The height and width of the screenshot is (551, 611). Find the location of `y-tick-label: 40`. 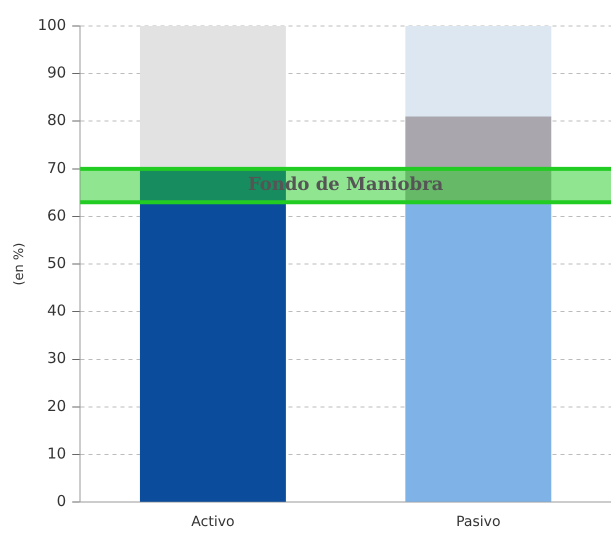

y-tick-label: 40 is located at coordinates (56, 311).